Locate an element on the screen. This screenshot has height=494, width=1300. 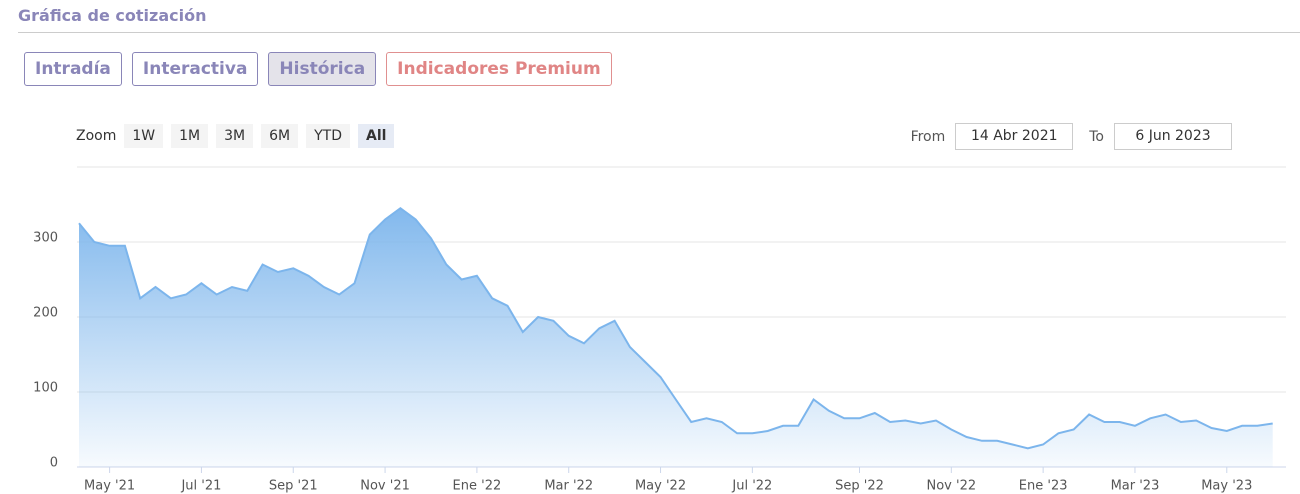
zoom-bar: Zoom 1W 1M 3M 6M YTD All is located at coordinates (235, 136).